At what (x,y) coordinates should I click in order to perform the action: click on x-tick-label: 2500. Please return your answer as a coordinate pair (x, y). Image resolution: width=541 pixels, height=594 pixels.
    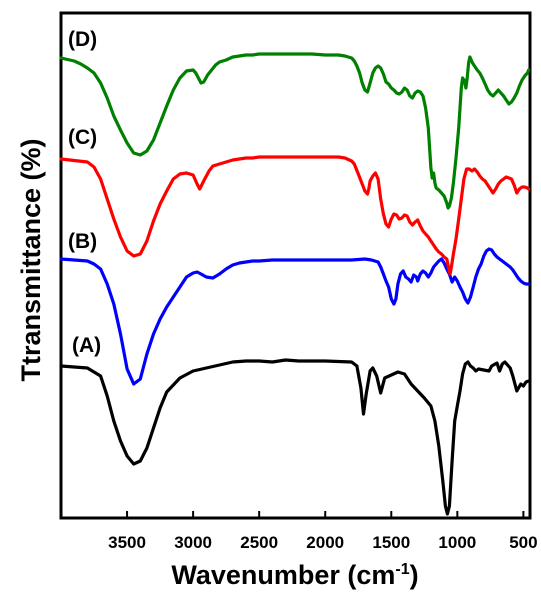
    Looking at the image, I should click on (259, 542).